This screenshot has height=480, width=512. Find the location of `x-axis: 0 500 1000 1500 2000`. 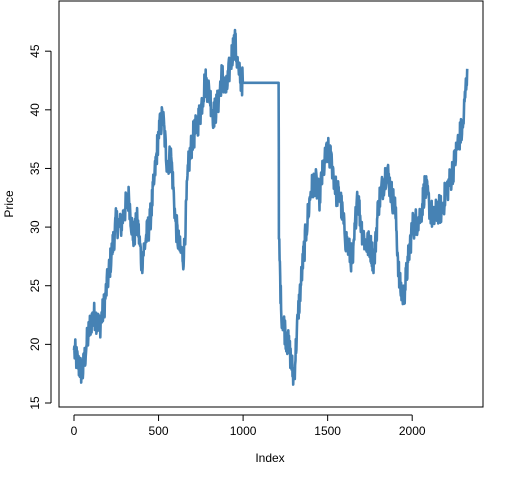

x-axis: 0 500 1000 1500 2000 is located at coordinates (248, 426).